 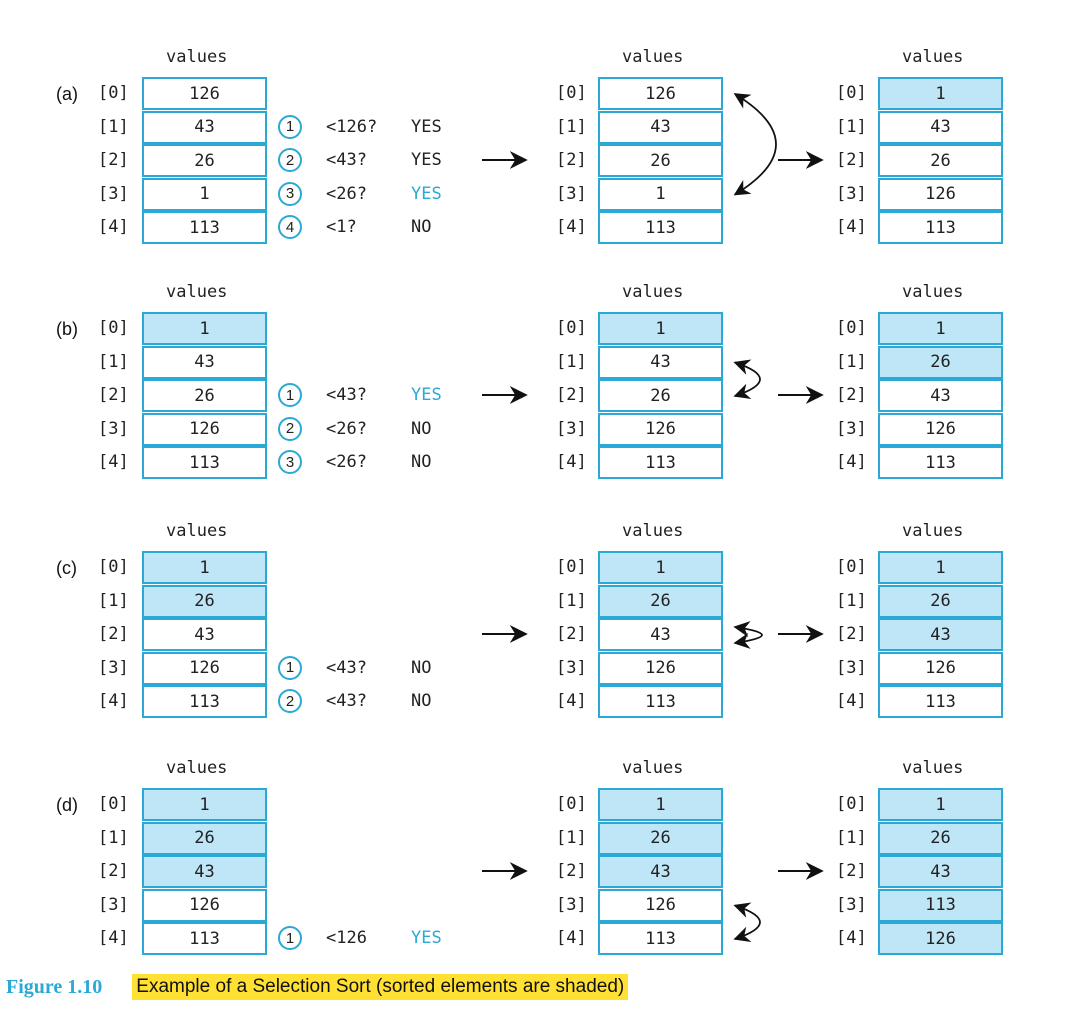 What do you see at coordinates (352, 126) in the screenshot?
I see `comparison-test: <126?` at bounding box center [352, 126].